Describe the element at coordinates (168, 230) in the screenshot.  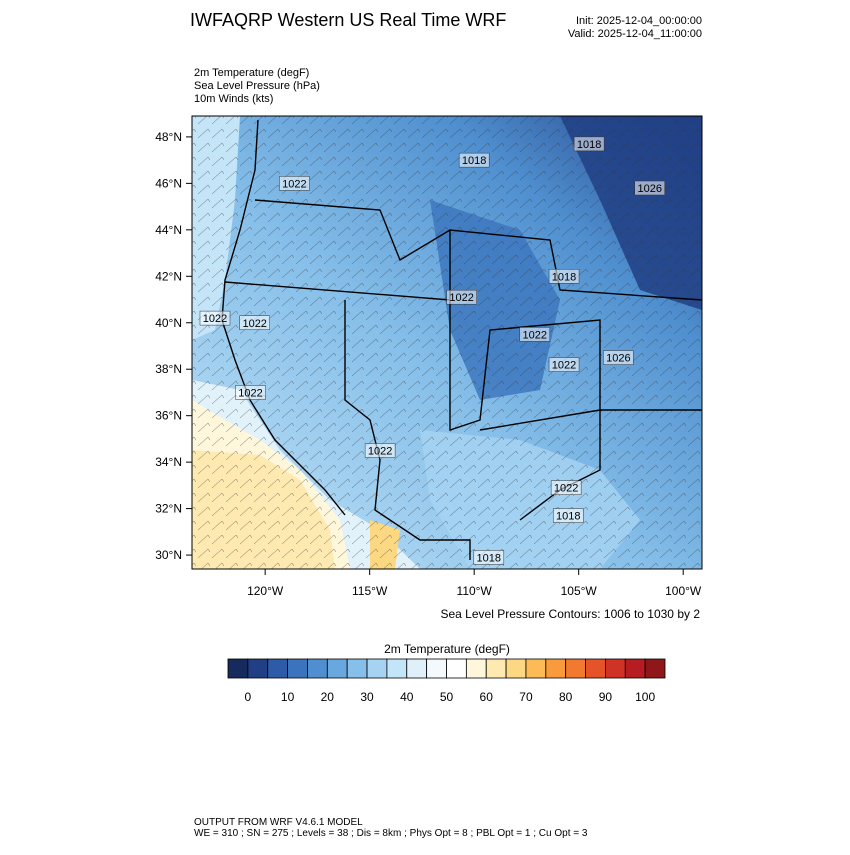
I see `lat-tick-label: 44°N` at that location.